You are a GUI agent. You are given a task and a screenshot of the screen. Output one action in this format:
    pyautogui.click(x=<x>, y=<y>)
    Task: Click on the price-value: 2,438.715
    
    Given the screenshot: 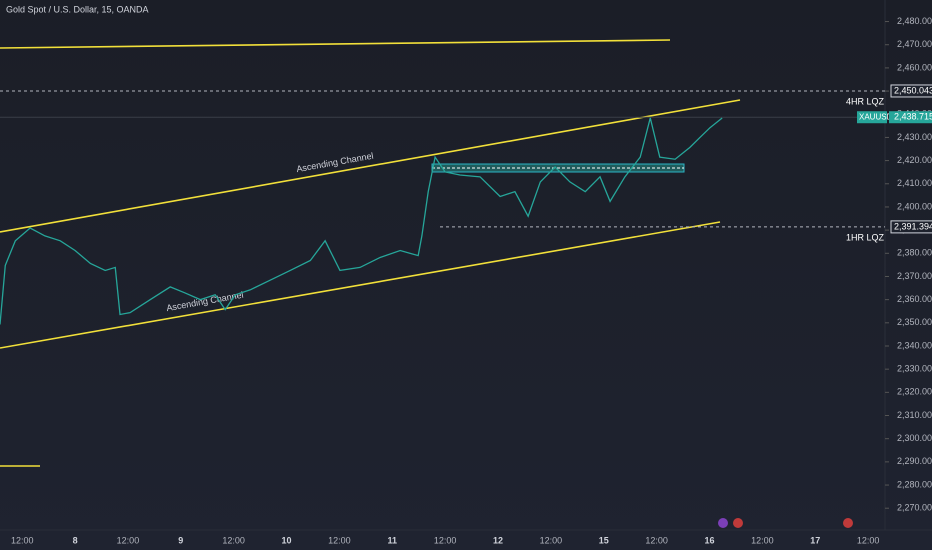 What is the action you would take?
    pyautogui.click(x=913, y=117)
    